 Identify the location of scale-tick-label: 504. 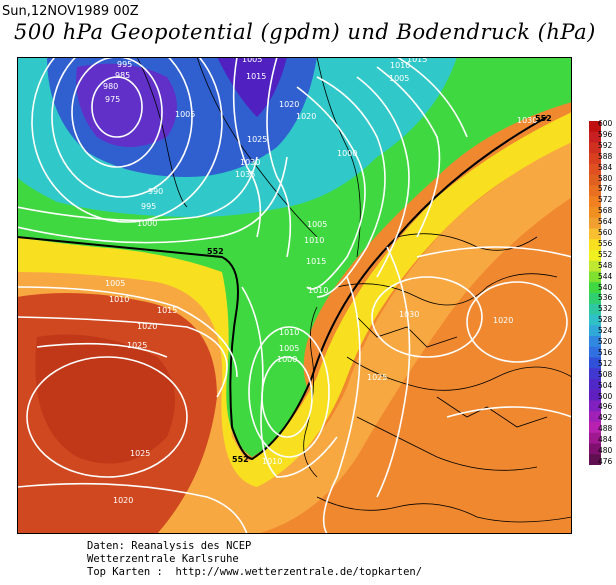
(605, 385).